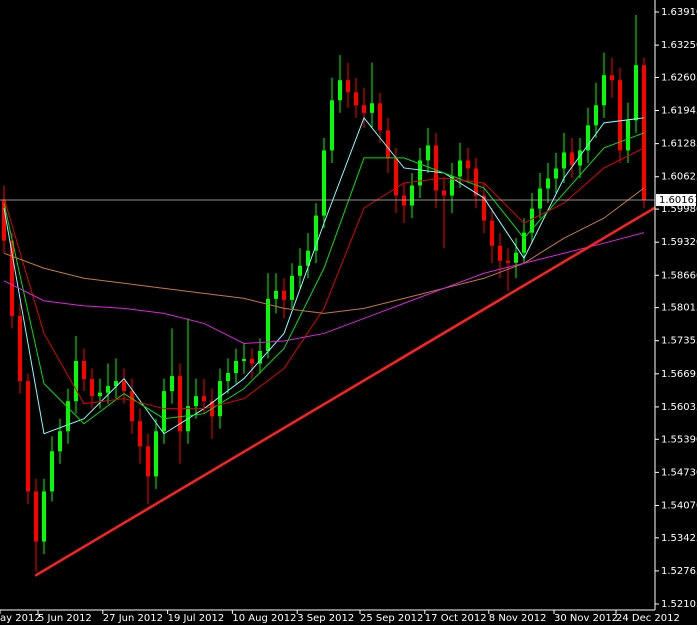 The height and width of the screenshot is (625, 697). I want to click on y-tick-label: 1.56035, so click(679, 407).